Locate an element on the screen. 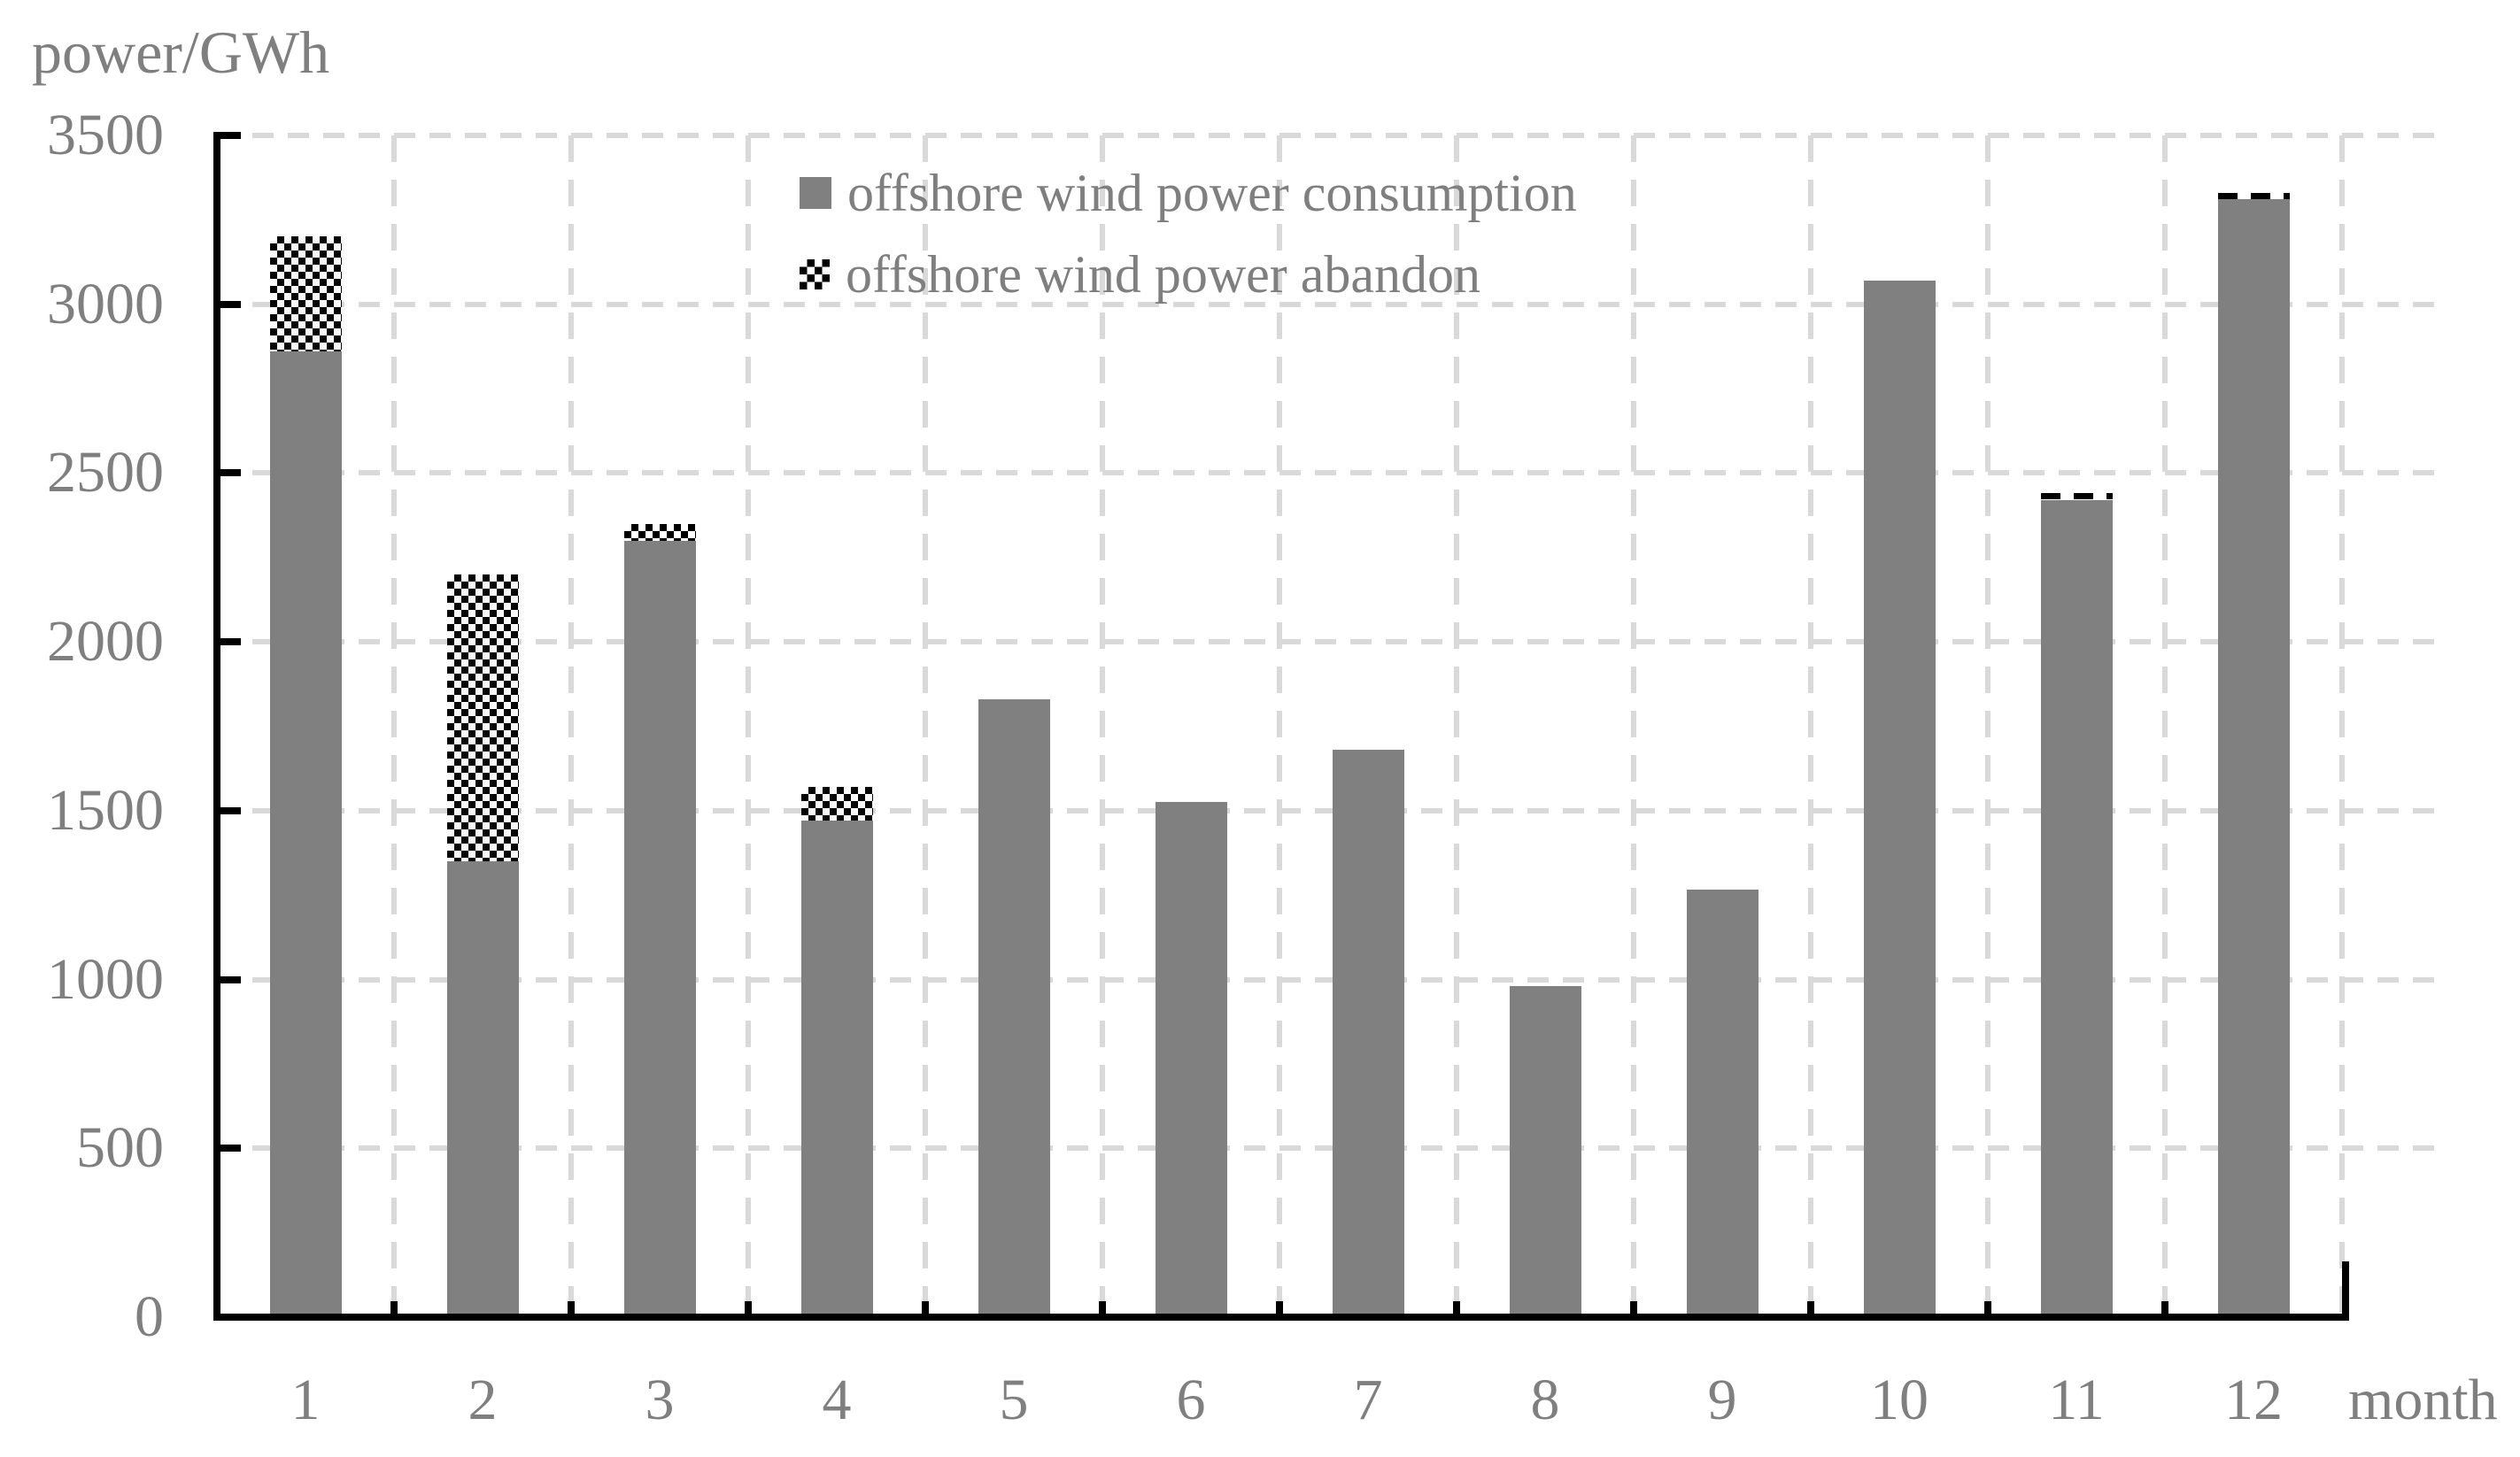 Image resolution: width=2520 pixels, height=1457 pixels. month-label-6: 6 is located at coordinates (1191, 1400).